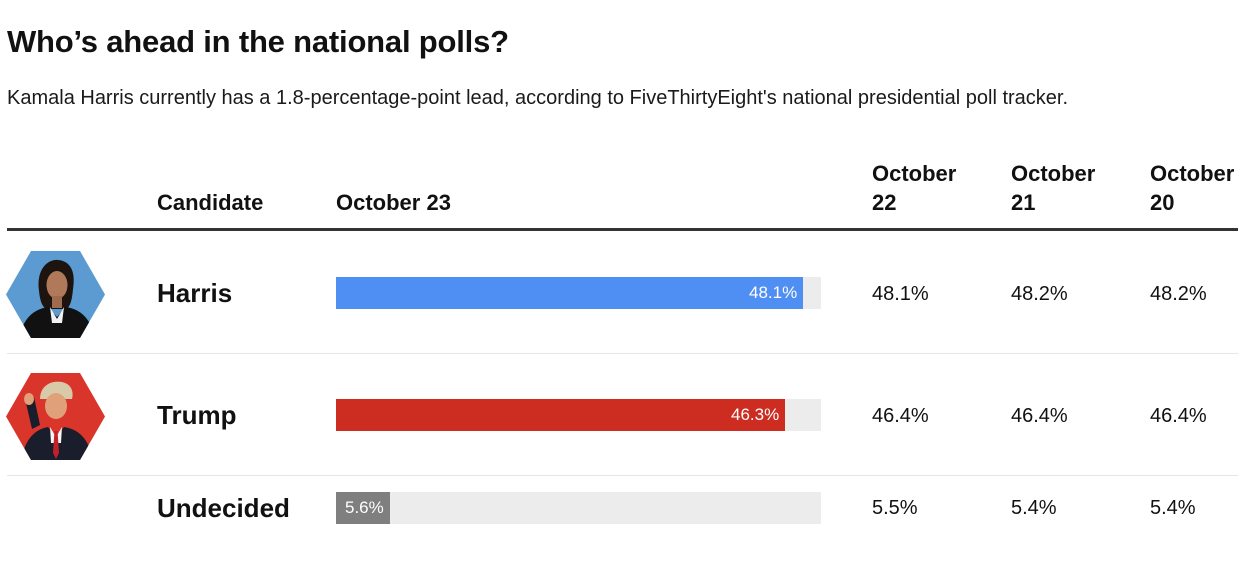  Describe the element at coordinates (195, 293) in the screenshot. I see `candidate-name-harris: Harris` at that location.